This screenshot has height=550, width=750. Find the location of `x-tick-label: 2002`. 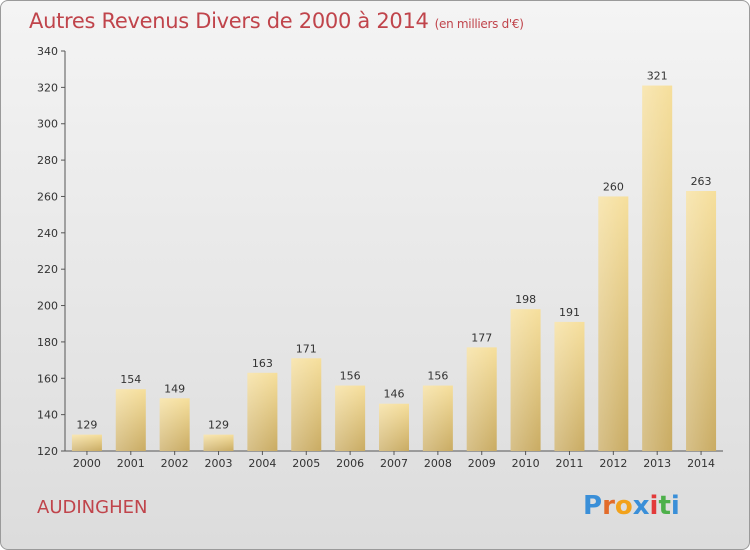

x-tick-label: 2002 is located at coordinates (175, 463).